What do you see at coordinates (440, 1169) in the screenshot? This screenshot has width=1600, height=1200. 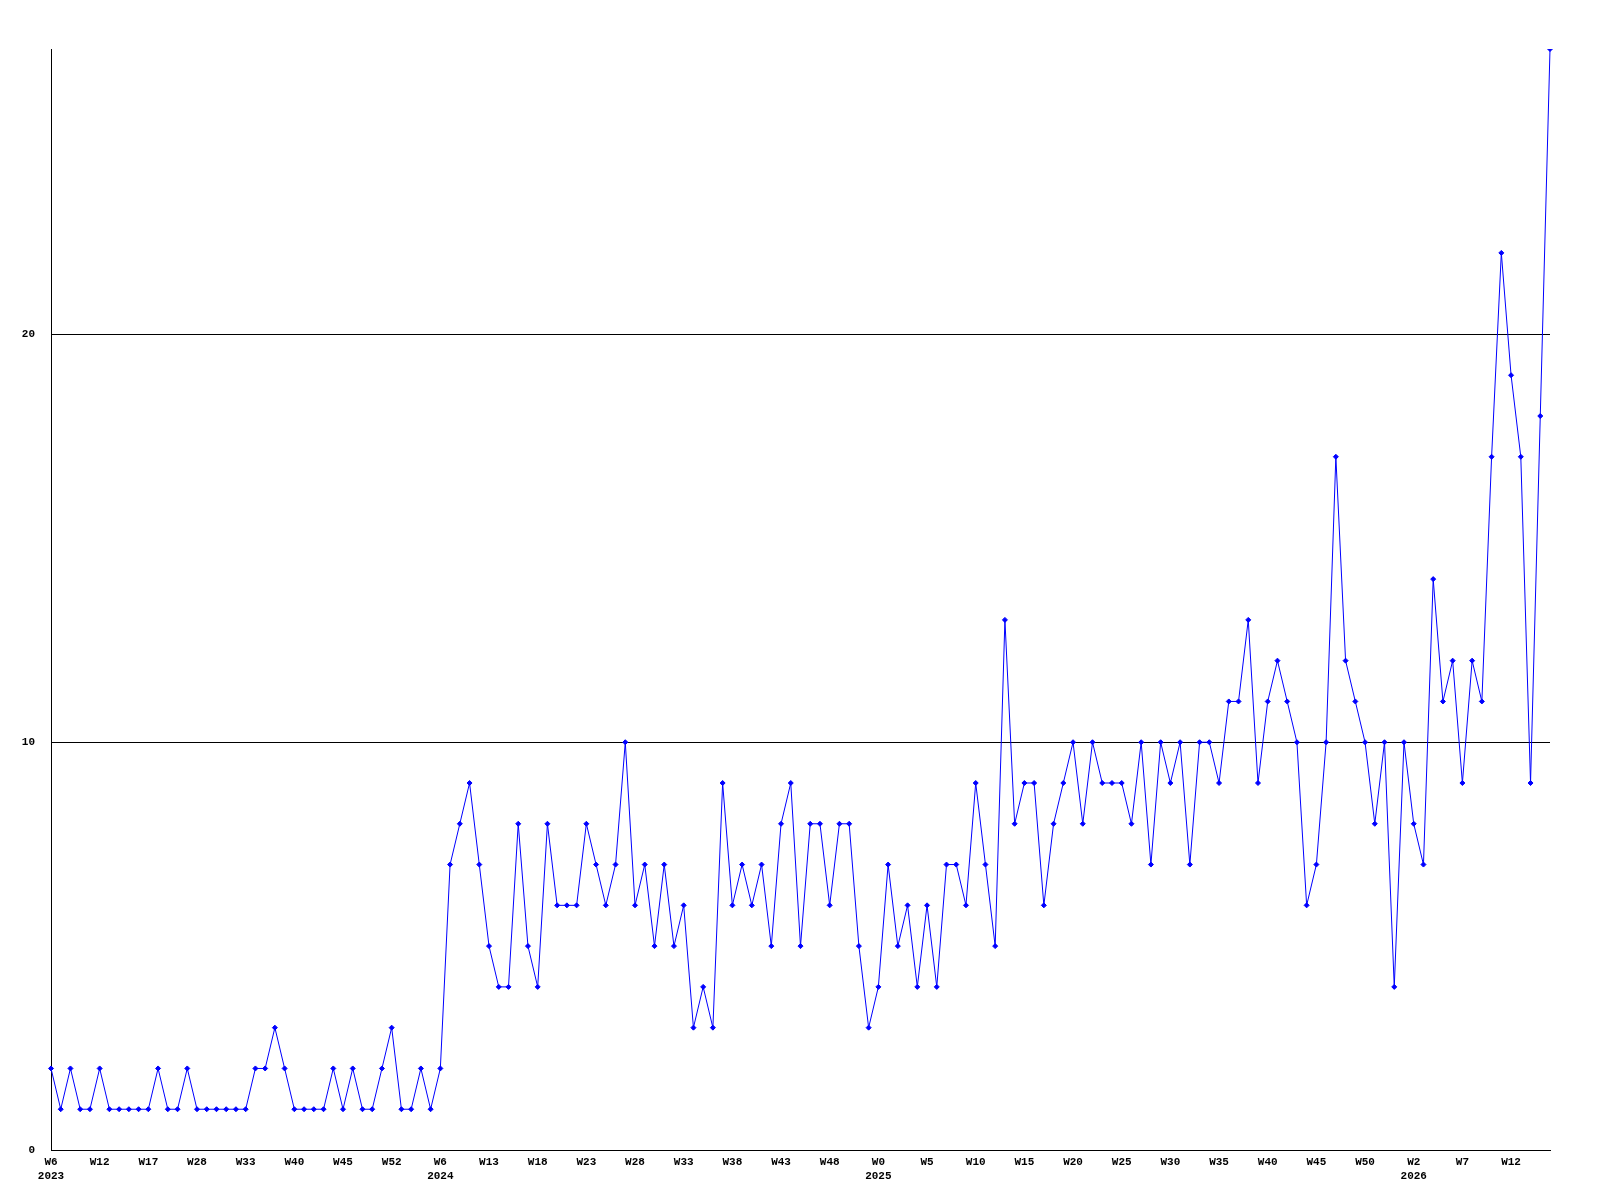 I see `x-tick-label: W6 2024` at bounding box center [440, 1169].